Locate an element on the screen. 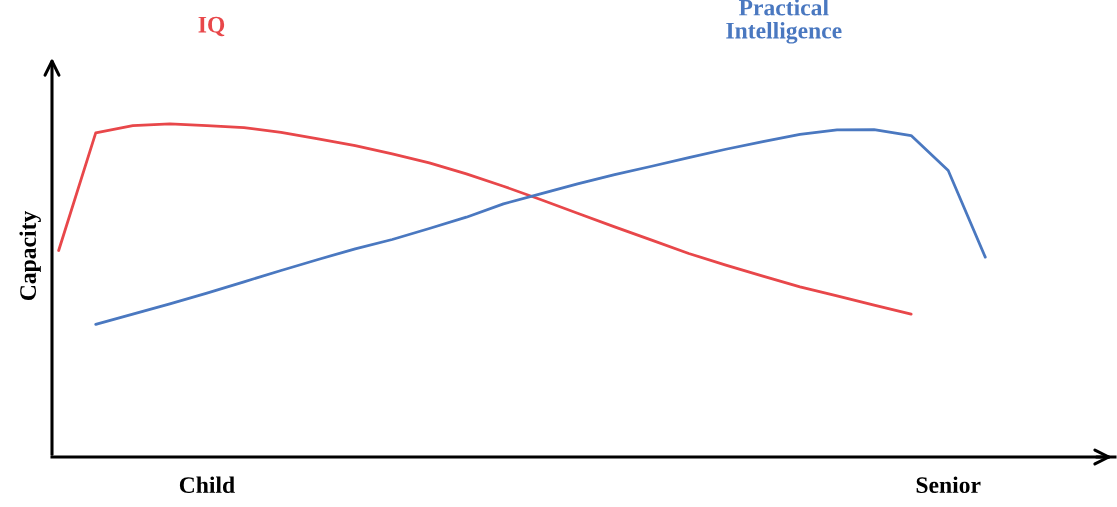 The image size is (1117, 507). text: IQ is located at coordinates (211, 26).